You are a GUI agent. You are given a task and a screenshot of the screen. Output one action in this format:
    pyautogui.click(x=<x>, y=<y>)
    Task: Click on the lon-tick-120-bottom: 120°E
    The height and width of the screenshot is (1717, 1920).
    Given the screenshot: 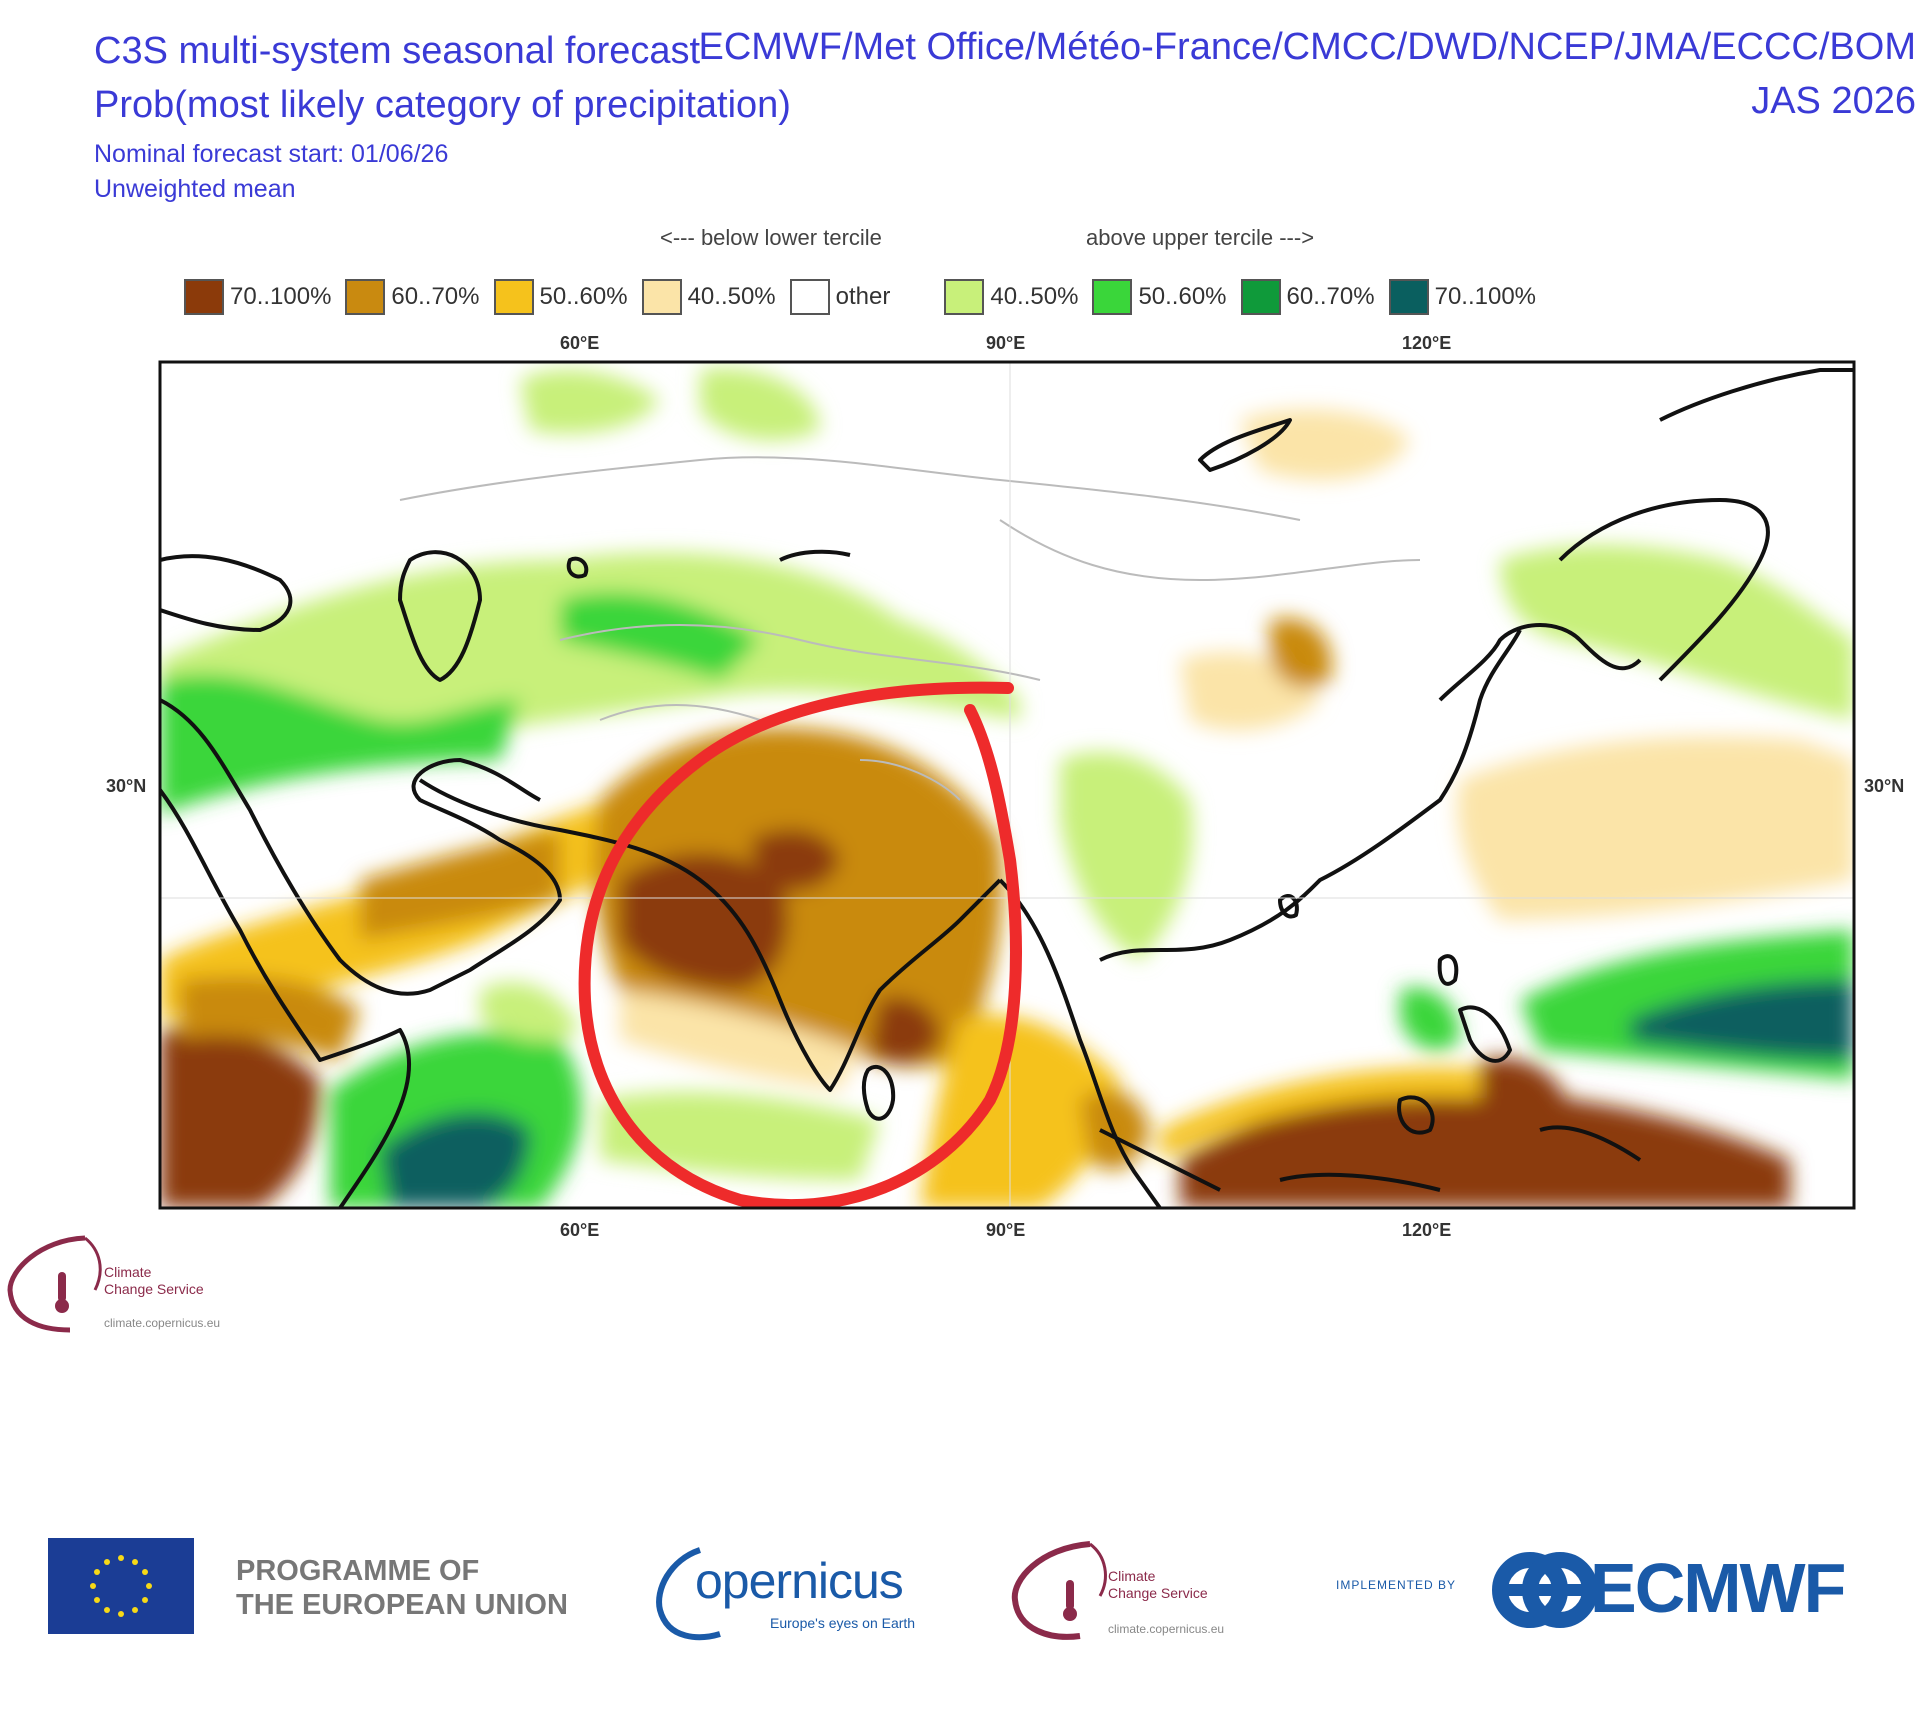 What is the action you would take?
    pyautogui.click(x=1427, y=1230)
    